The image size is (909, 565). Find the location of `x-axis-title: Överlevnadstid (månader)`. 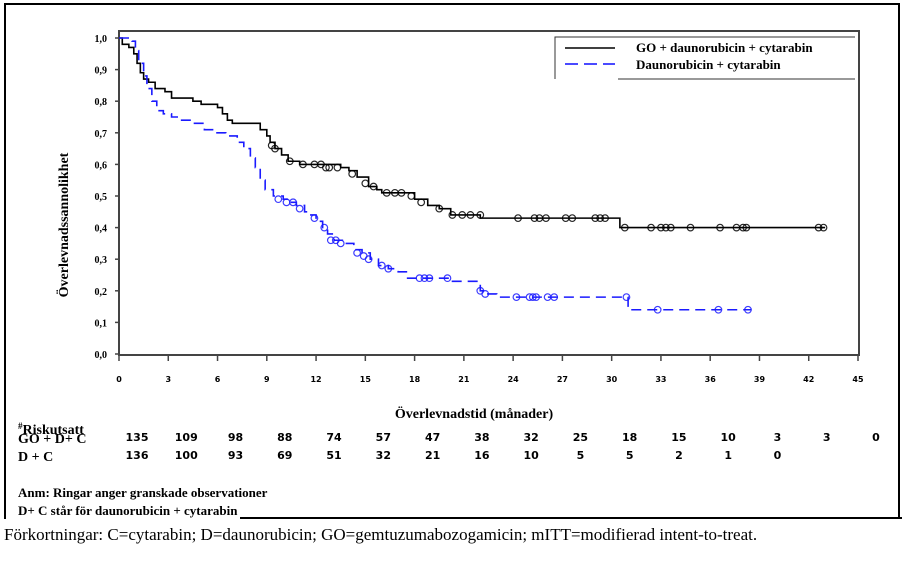

x-axis-title: Överlevnadstid (månader) is located at coordinates (474, 413).